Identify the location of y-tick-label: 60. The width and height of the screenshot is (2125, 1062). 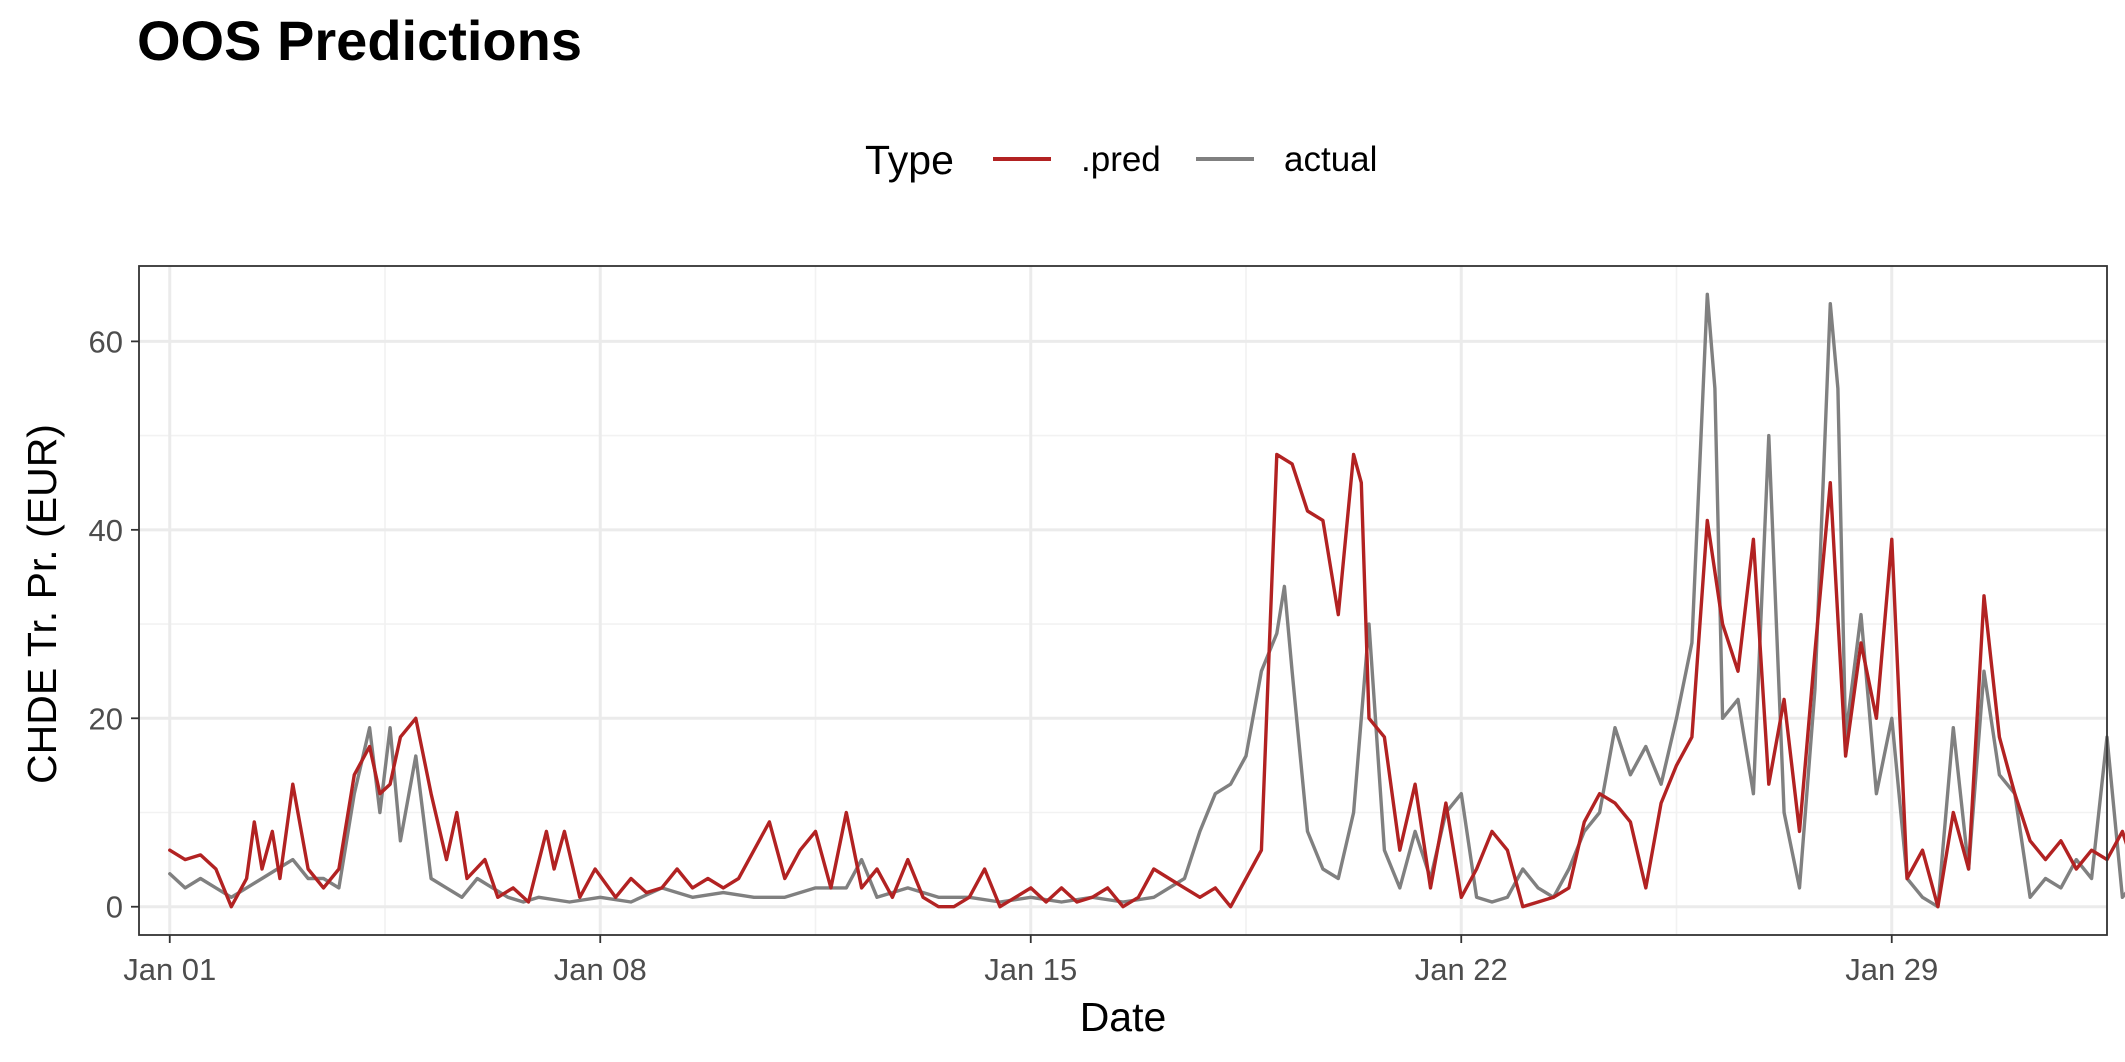
(106, 341).